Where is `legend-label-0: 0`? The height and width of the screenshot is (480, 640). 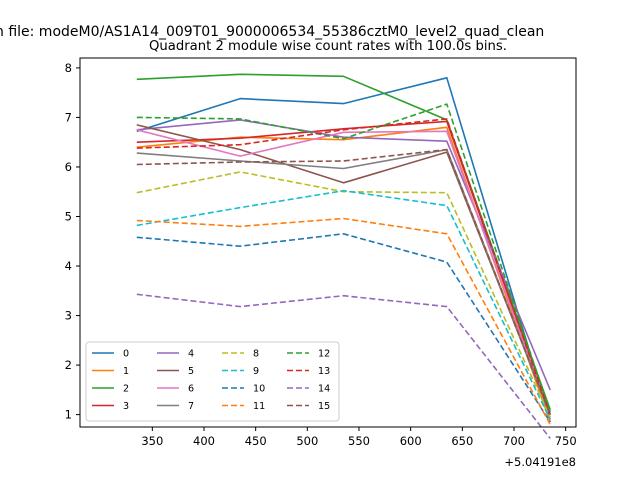
legend-label-0: 0 is located at coordinates (126, 354).